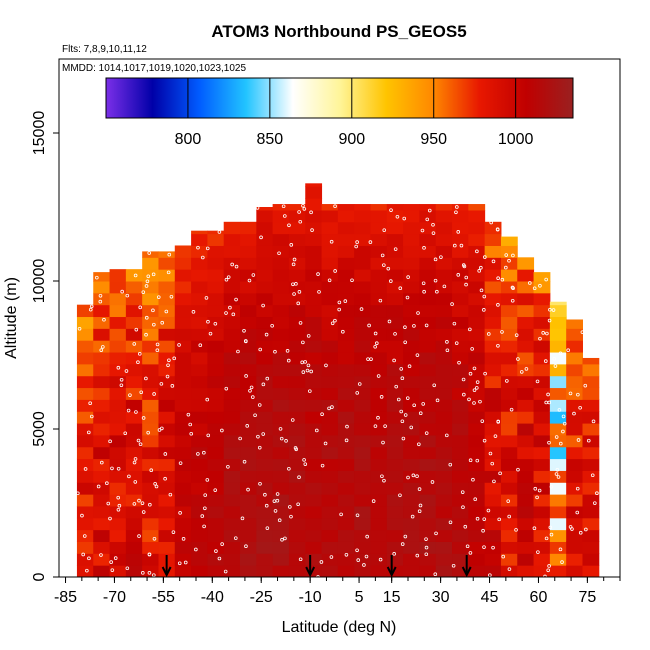 The height and width of the screenshot is (650, 650). What do you see at coordinates (104, 49) in the screenshot?
I see `flights-subtitle: Flts: 7,8,9,10,11,12` at bounding box center [104, 49].